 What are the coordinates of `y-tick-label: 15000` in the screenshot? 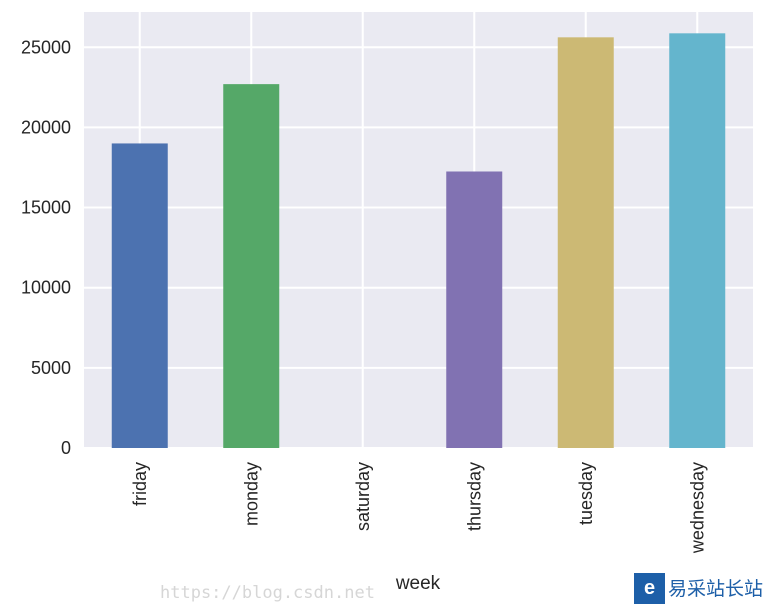 It's located at (46, 208).